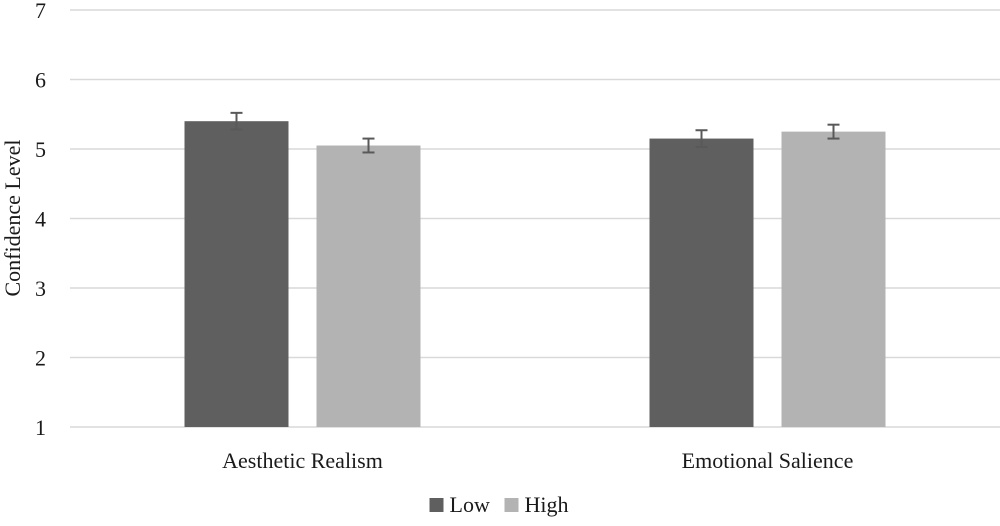 The height and width of the screenshot is (526, 1000). I want to click on y-tick-label: 2, so click(40, 358).